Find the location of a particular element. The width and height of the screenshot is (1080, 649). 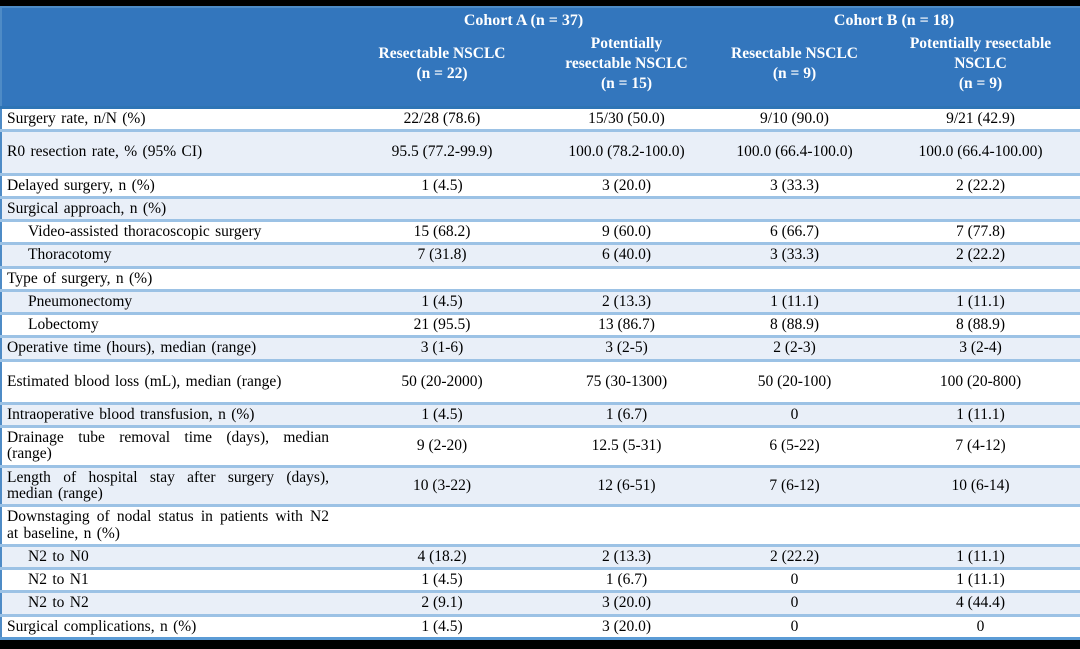

cohort-header-row: Cohort A (n = 37) Cohort B (n = 18) is located at coordinates (540, 19).